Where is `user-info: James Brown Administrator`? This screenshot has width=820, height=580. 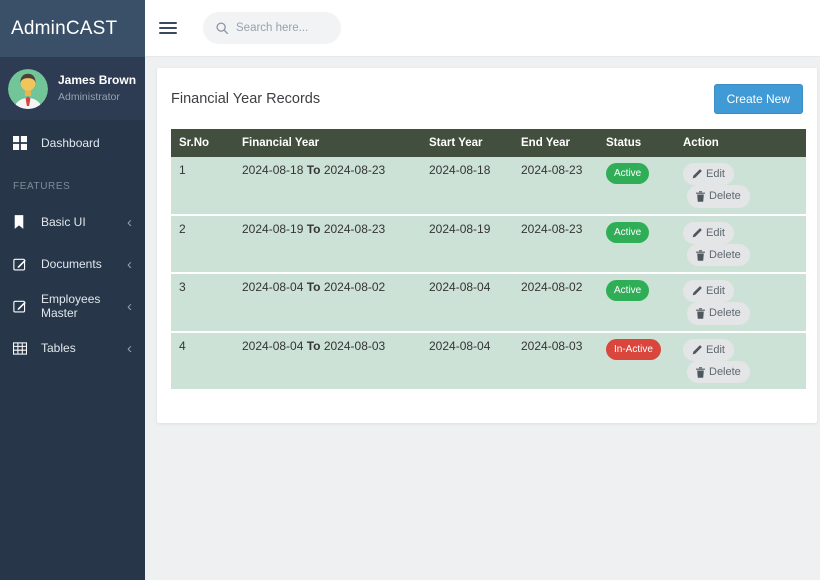
user-info: James Brown Administrator is located at coordinates (97, 88).